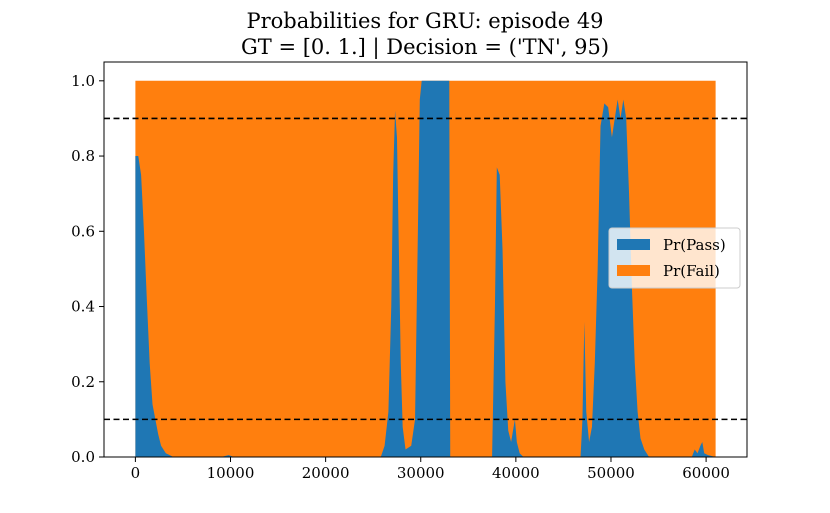 The height and width of the screenshot is (513, 830). I want to click on y-tick-label: 0.0, so click(83, 457).